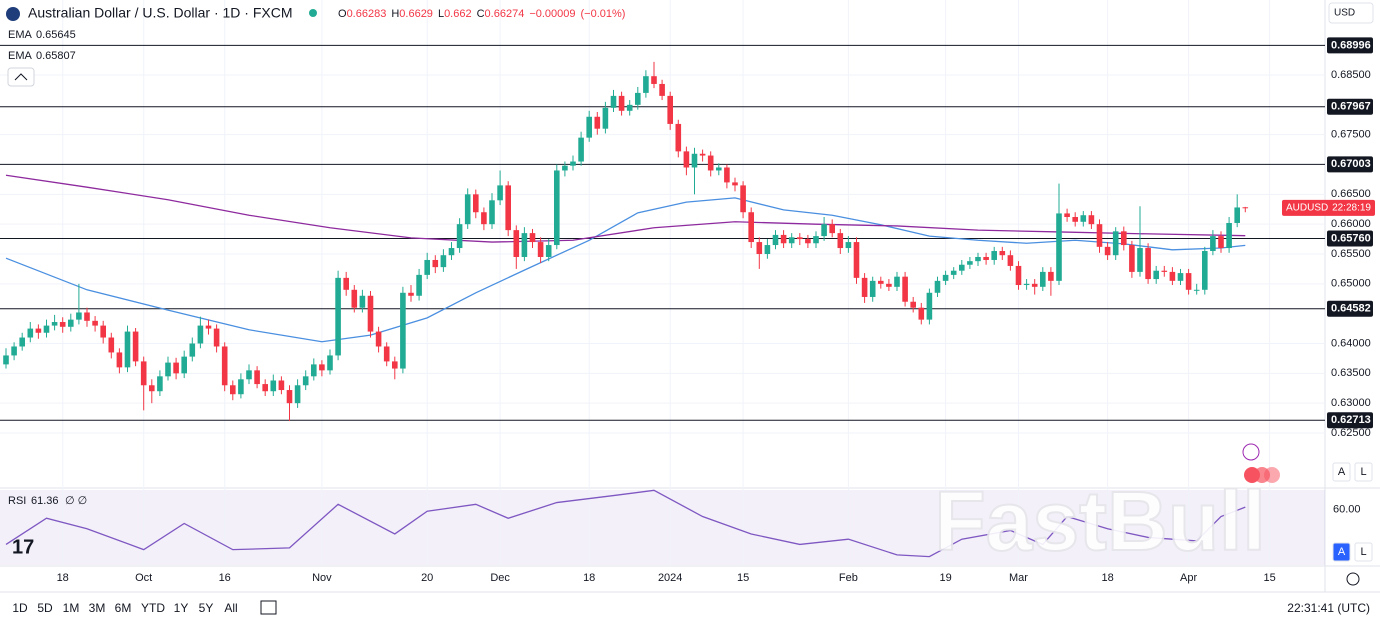  I want to click on range-button: 5D, so click(45, 608).